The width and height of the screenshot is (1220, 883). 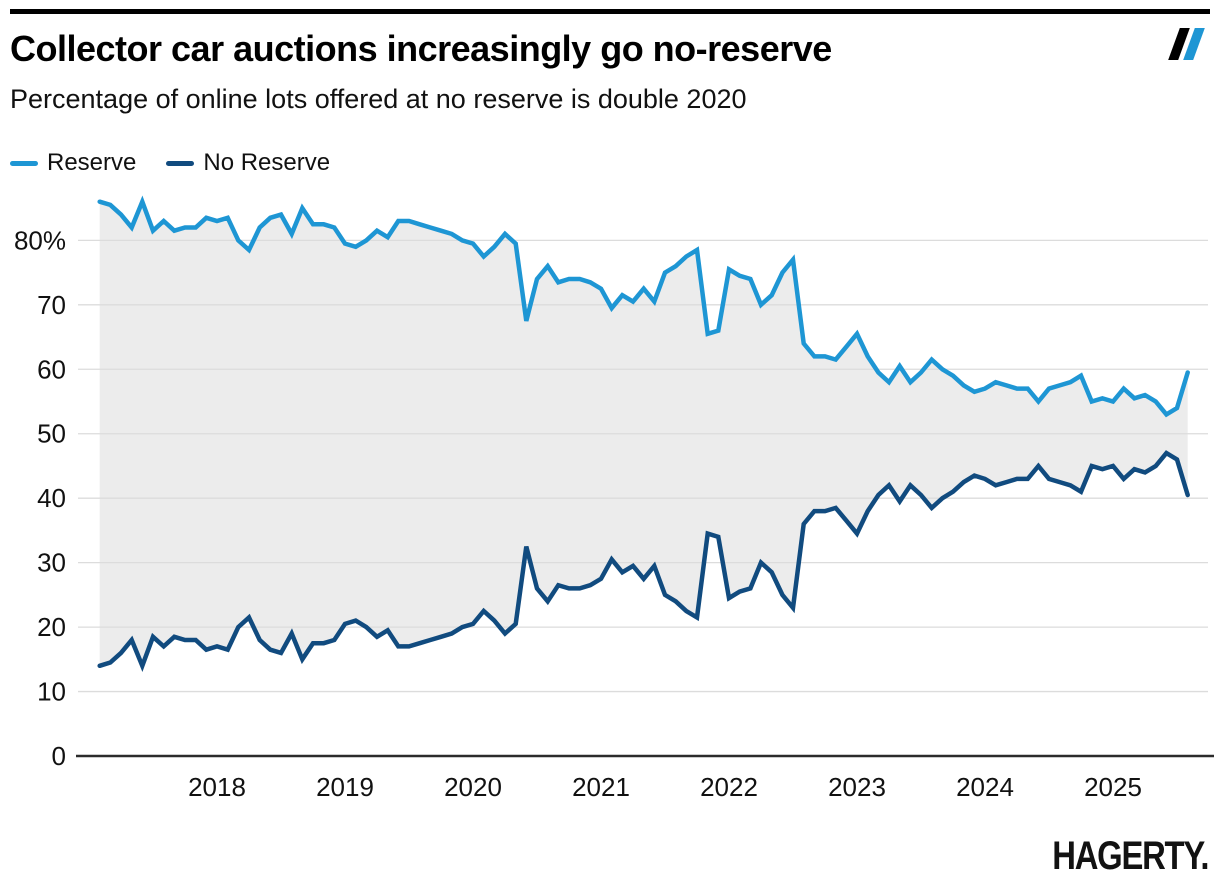 What do you see at coordinates (985, 787) in the screenshot?
I see `svg-text: 2024` at bounding box center [985, 787].